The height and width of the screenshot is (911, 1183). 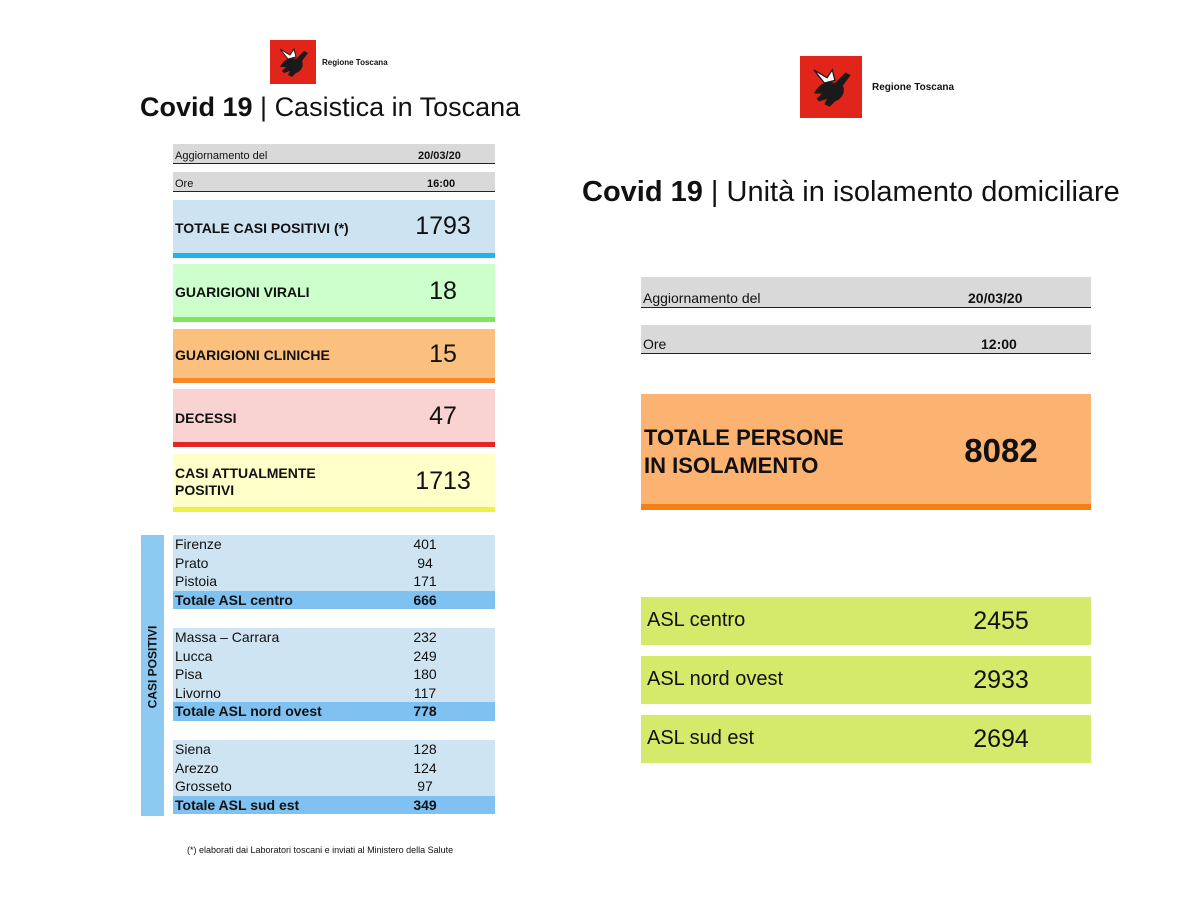 I want to click on stat-label-line1: CASI ATTUALMENTE, so click(x=245, y=473).